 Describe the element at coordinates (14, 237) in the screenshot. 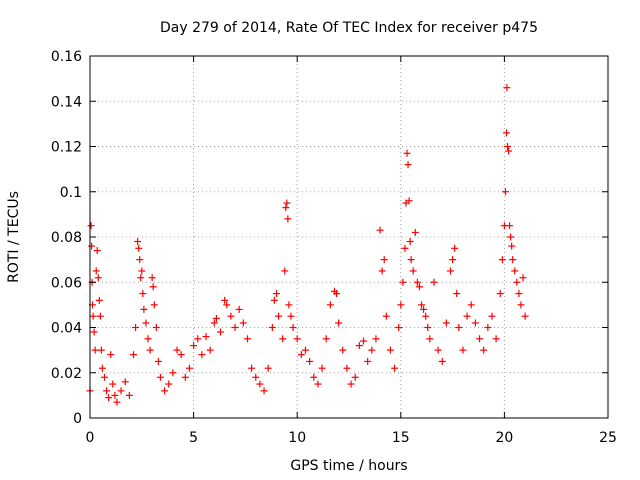

I see `y-axis-title: ROTI / TECUs` at that location.